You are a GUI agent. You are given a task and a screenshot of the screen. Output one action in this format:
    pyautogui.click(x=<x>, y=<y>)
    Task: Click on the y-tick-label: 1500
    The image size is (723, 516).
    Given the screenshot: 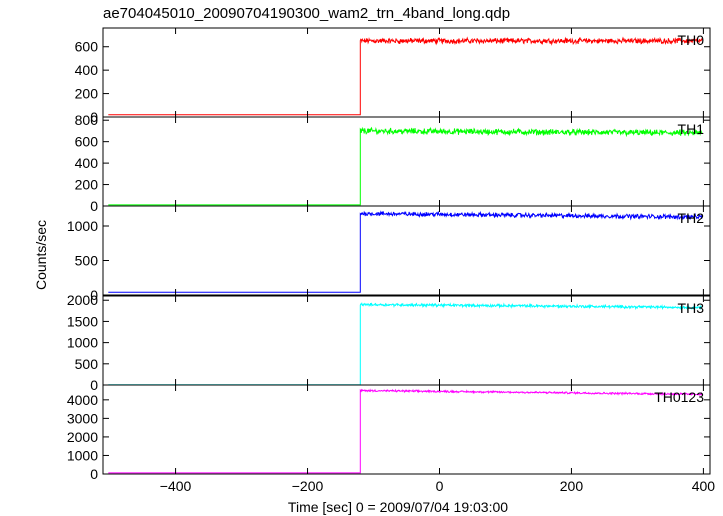 What is the action you would take?
    pyautogui.click(x=82, y=321)
    